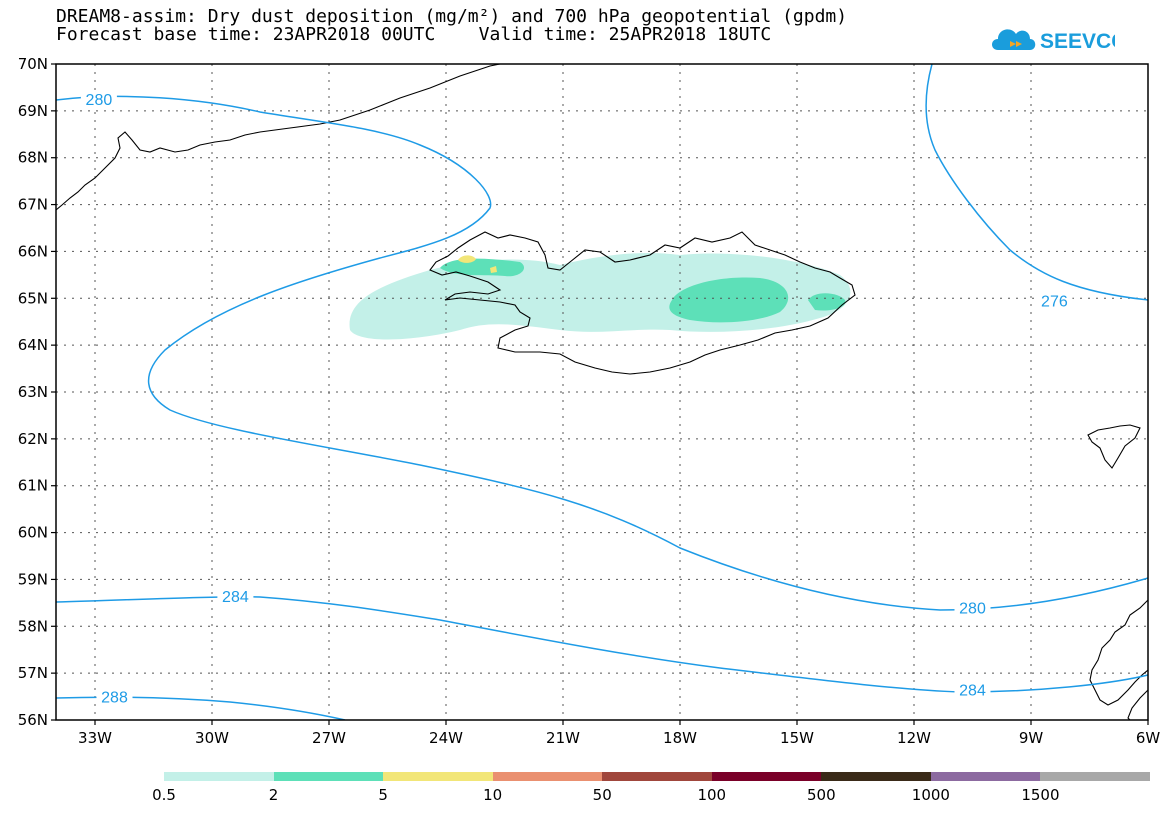  What do you see at coordinates (563, 738) in the screenshot?
I see `lon-tick-label: 21W` at bounding box center [563, 738].